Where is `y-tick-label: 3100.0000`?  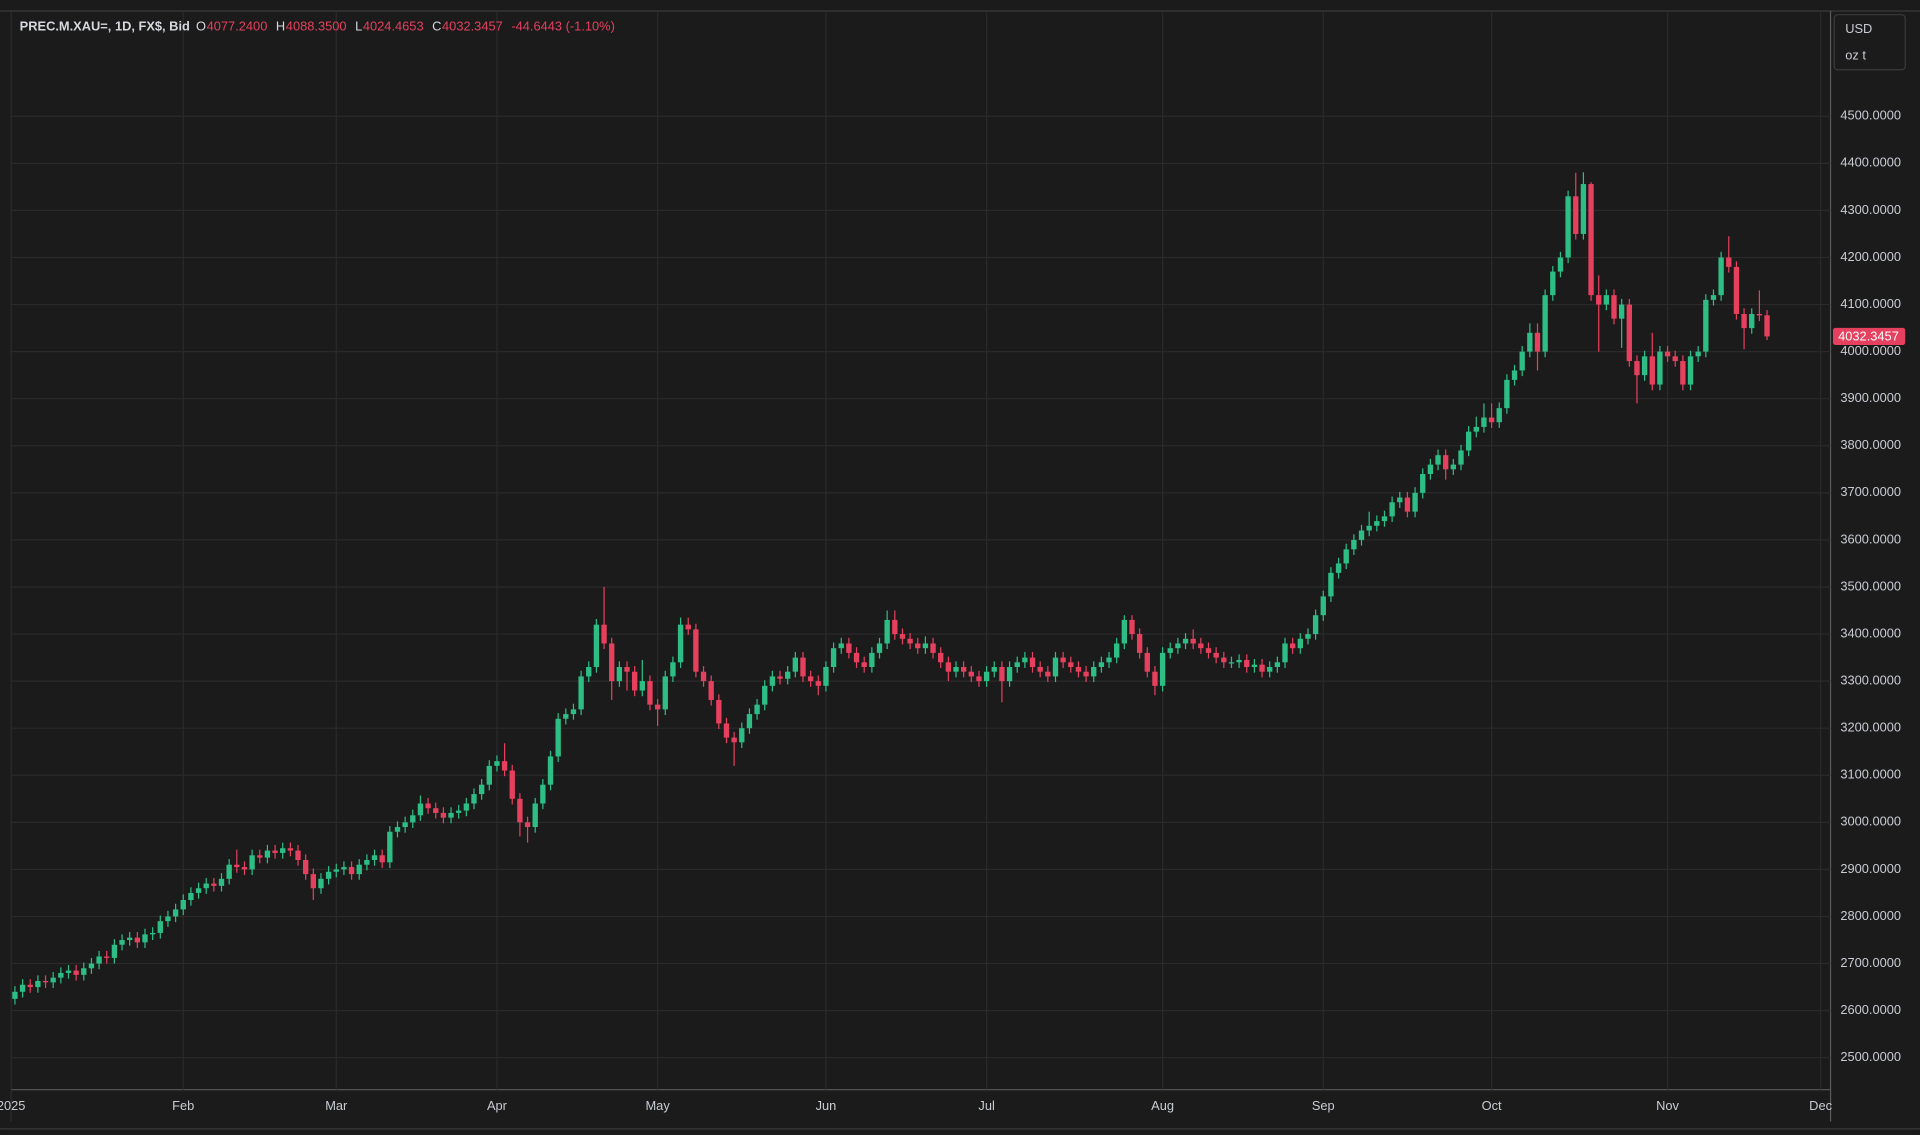
y-tick-label: 3100.0000 is located at coordinates (1870, 774).